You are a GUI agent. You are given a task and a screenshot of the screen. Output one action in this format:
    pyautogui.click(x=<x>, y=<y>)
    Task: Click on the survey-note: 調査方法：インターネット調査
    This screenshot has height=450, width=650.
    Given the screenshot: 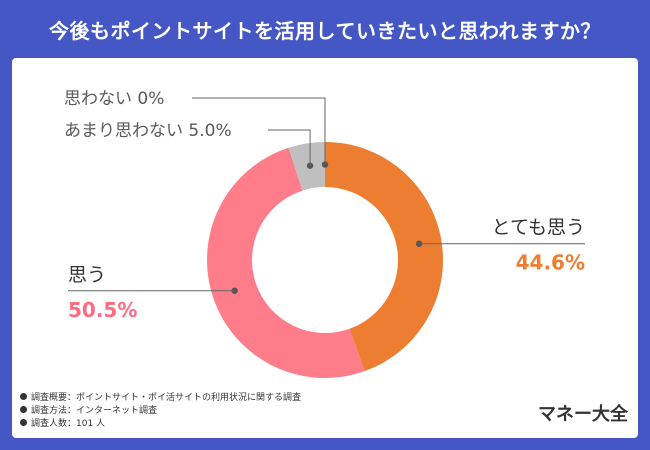 What is the action you would take?
    pyautogui.click(x=160, y=411)
    